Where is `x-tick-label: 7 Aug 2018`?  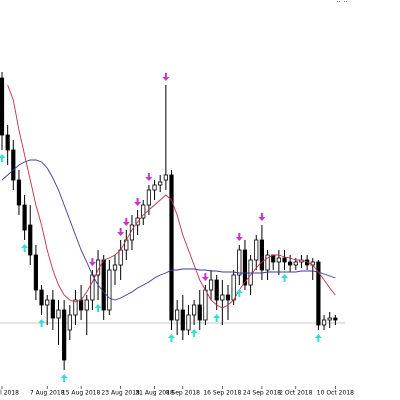
x-tick-label: 7 Aug 2018 is located at coordinates (47, 393).